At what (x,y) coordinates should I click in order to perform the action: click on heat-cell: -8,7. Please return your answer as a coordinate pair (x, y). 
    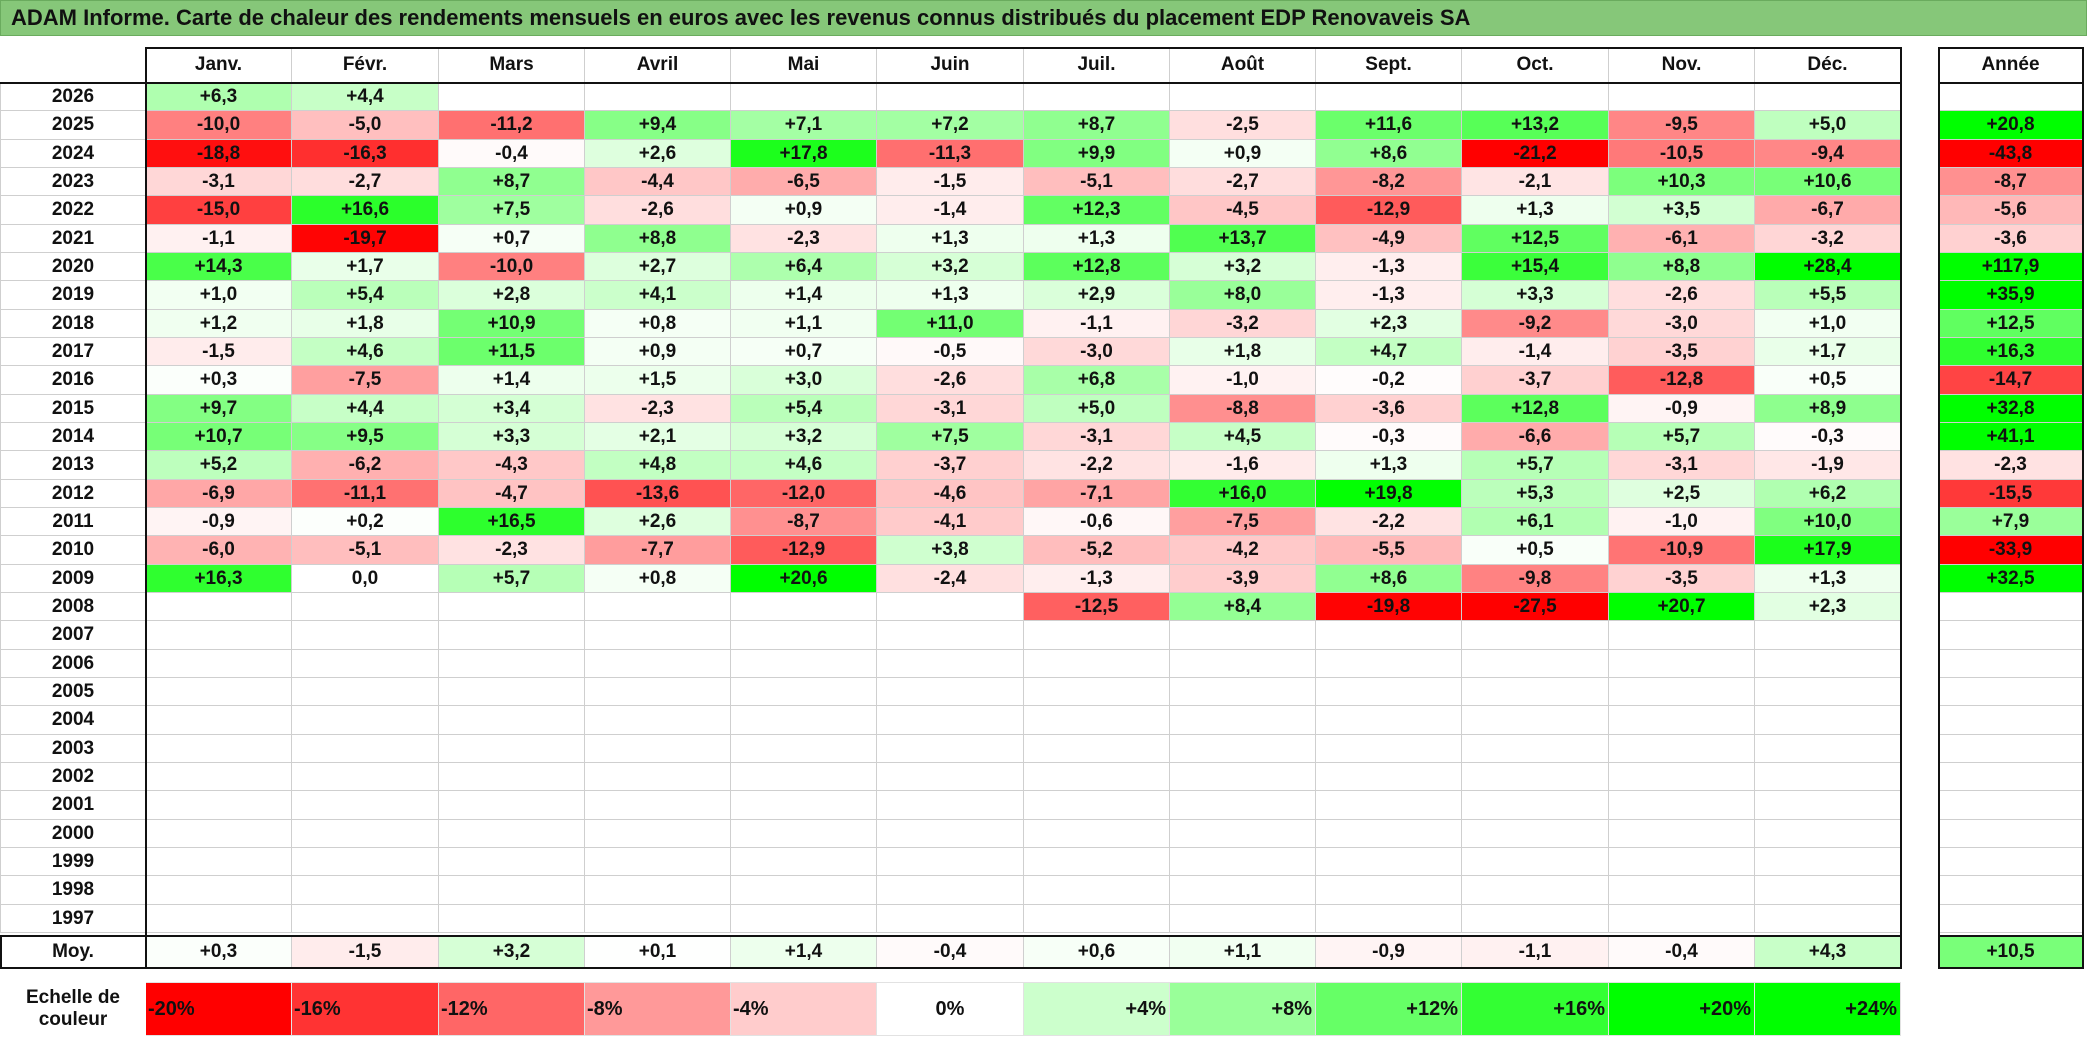
    Looking at the image, I should click on (804, 522).